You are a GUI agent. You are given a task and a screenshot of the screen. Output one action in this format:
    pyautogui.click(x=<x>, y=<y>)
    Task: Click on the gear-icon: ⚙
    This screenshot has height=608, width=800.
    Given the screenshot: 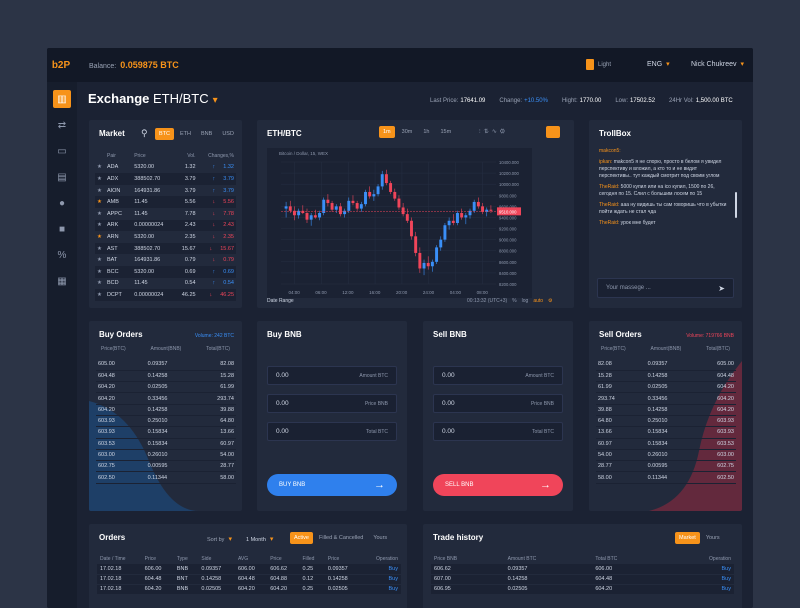 What is the action you would take?
    pyautogui.click(x=550, y=301)
    